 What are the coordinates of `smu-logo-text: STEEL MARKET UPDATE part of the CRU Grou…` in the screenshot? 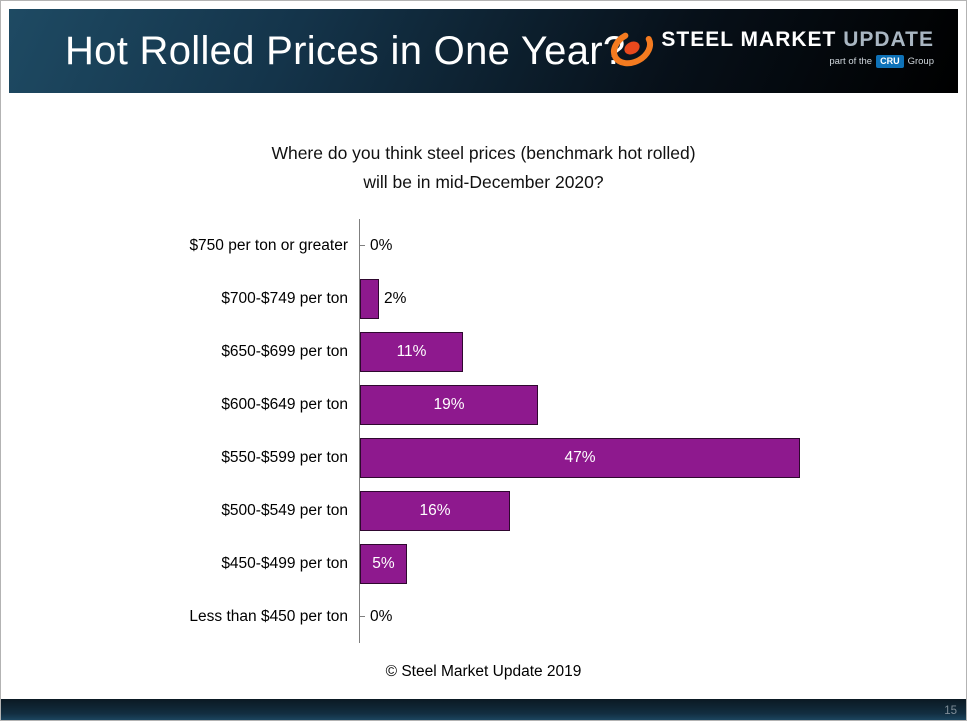 It's located at (797, 48).